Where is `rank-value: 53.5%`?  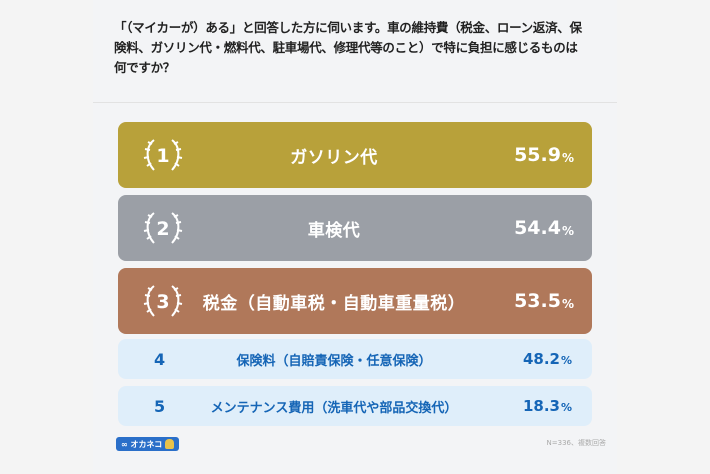
rank-value: 53.5% is located at coordinates (544, 301).